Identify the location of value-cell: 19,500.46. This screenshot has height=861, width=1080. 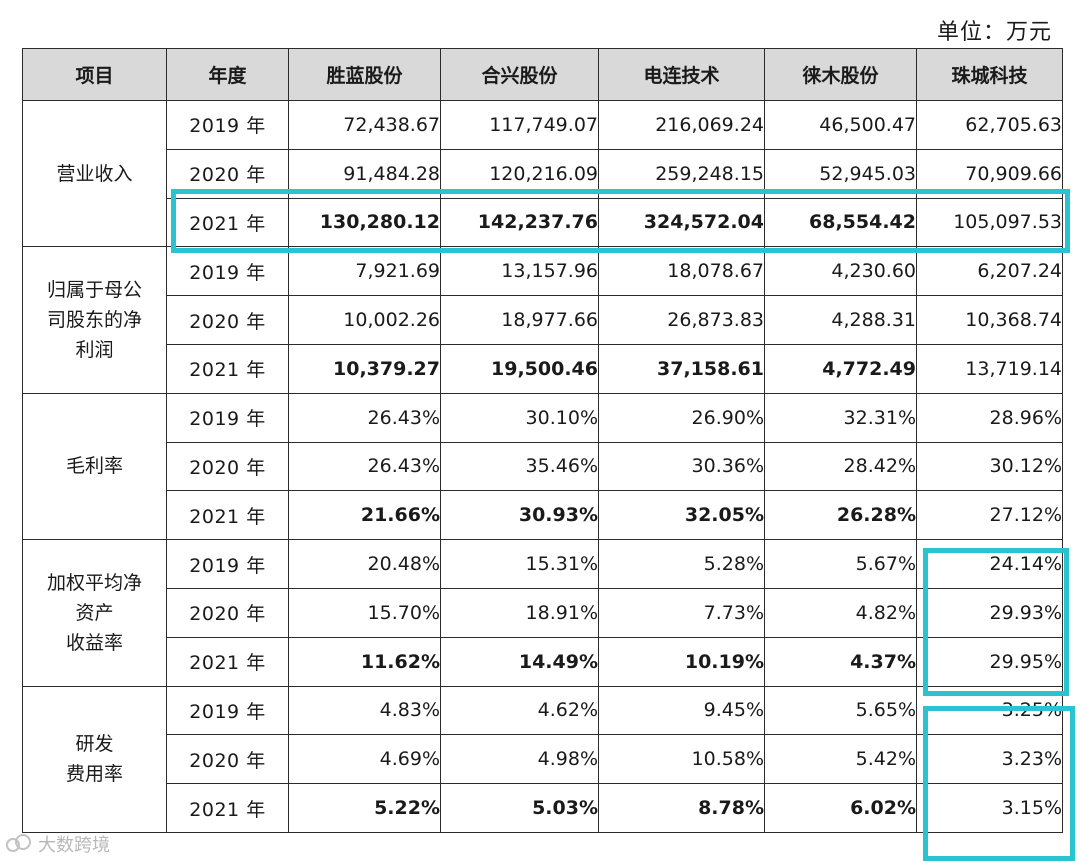
(519, 368).